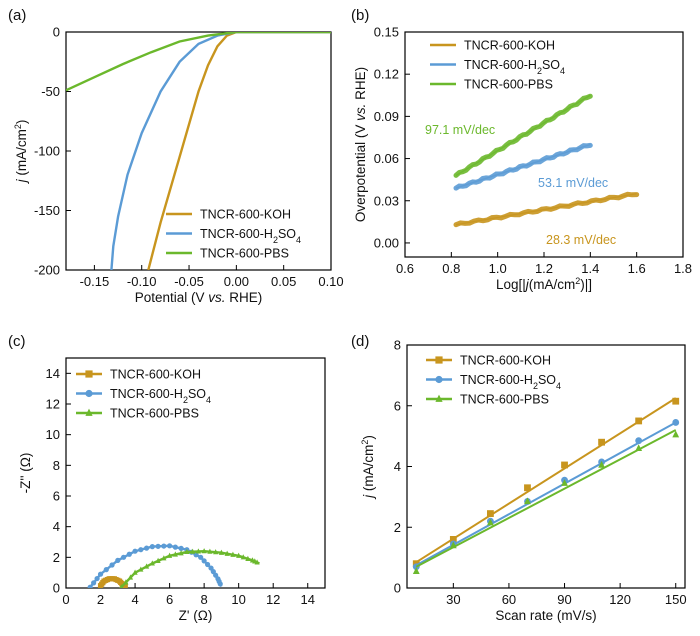 This screenshot has height=636, width=700. I want to click on legend-label-part: TNCR-600-KOH, so click(155, 375).